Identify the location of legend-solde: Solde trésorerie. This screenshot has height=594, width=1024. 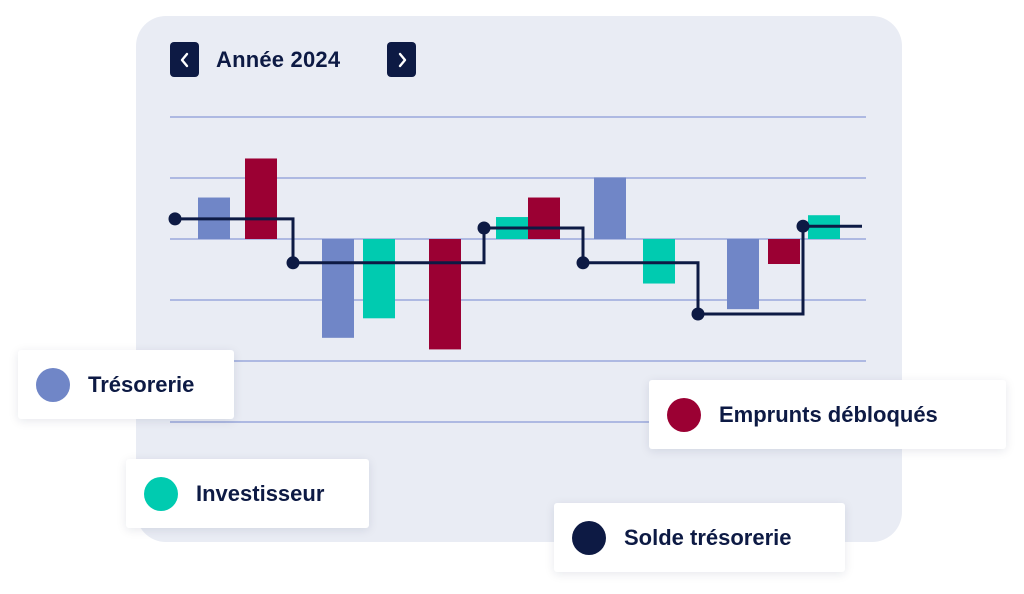
(699, 537).